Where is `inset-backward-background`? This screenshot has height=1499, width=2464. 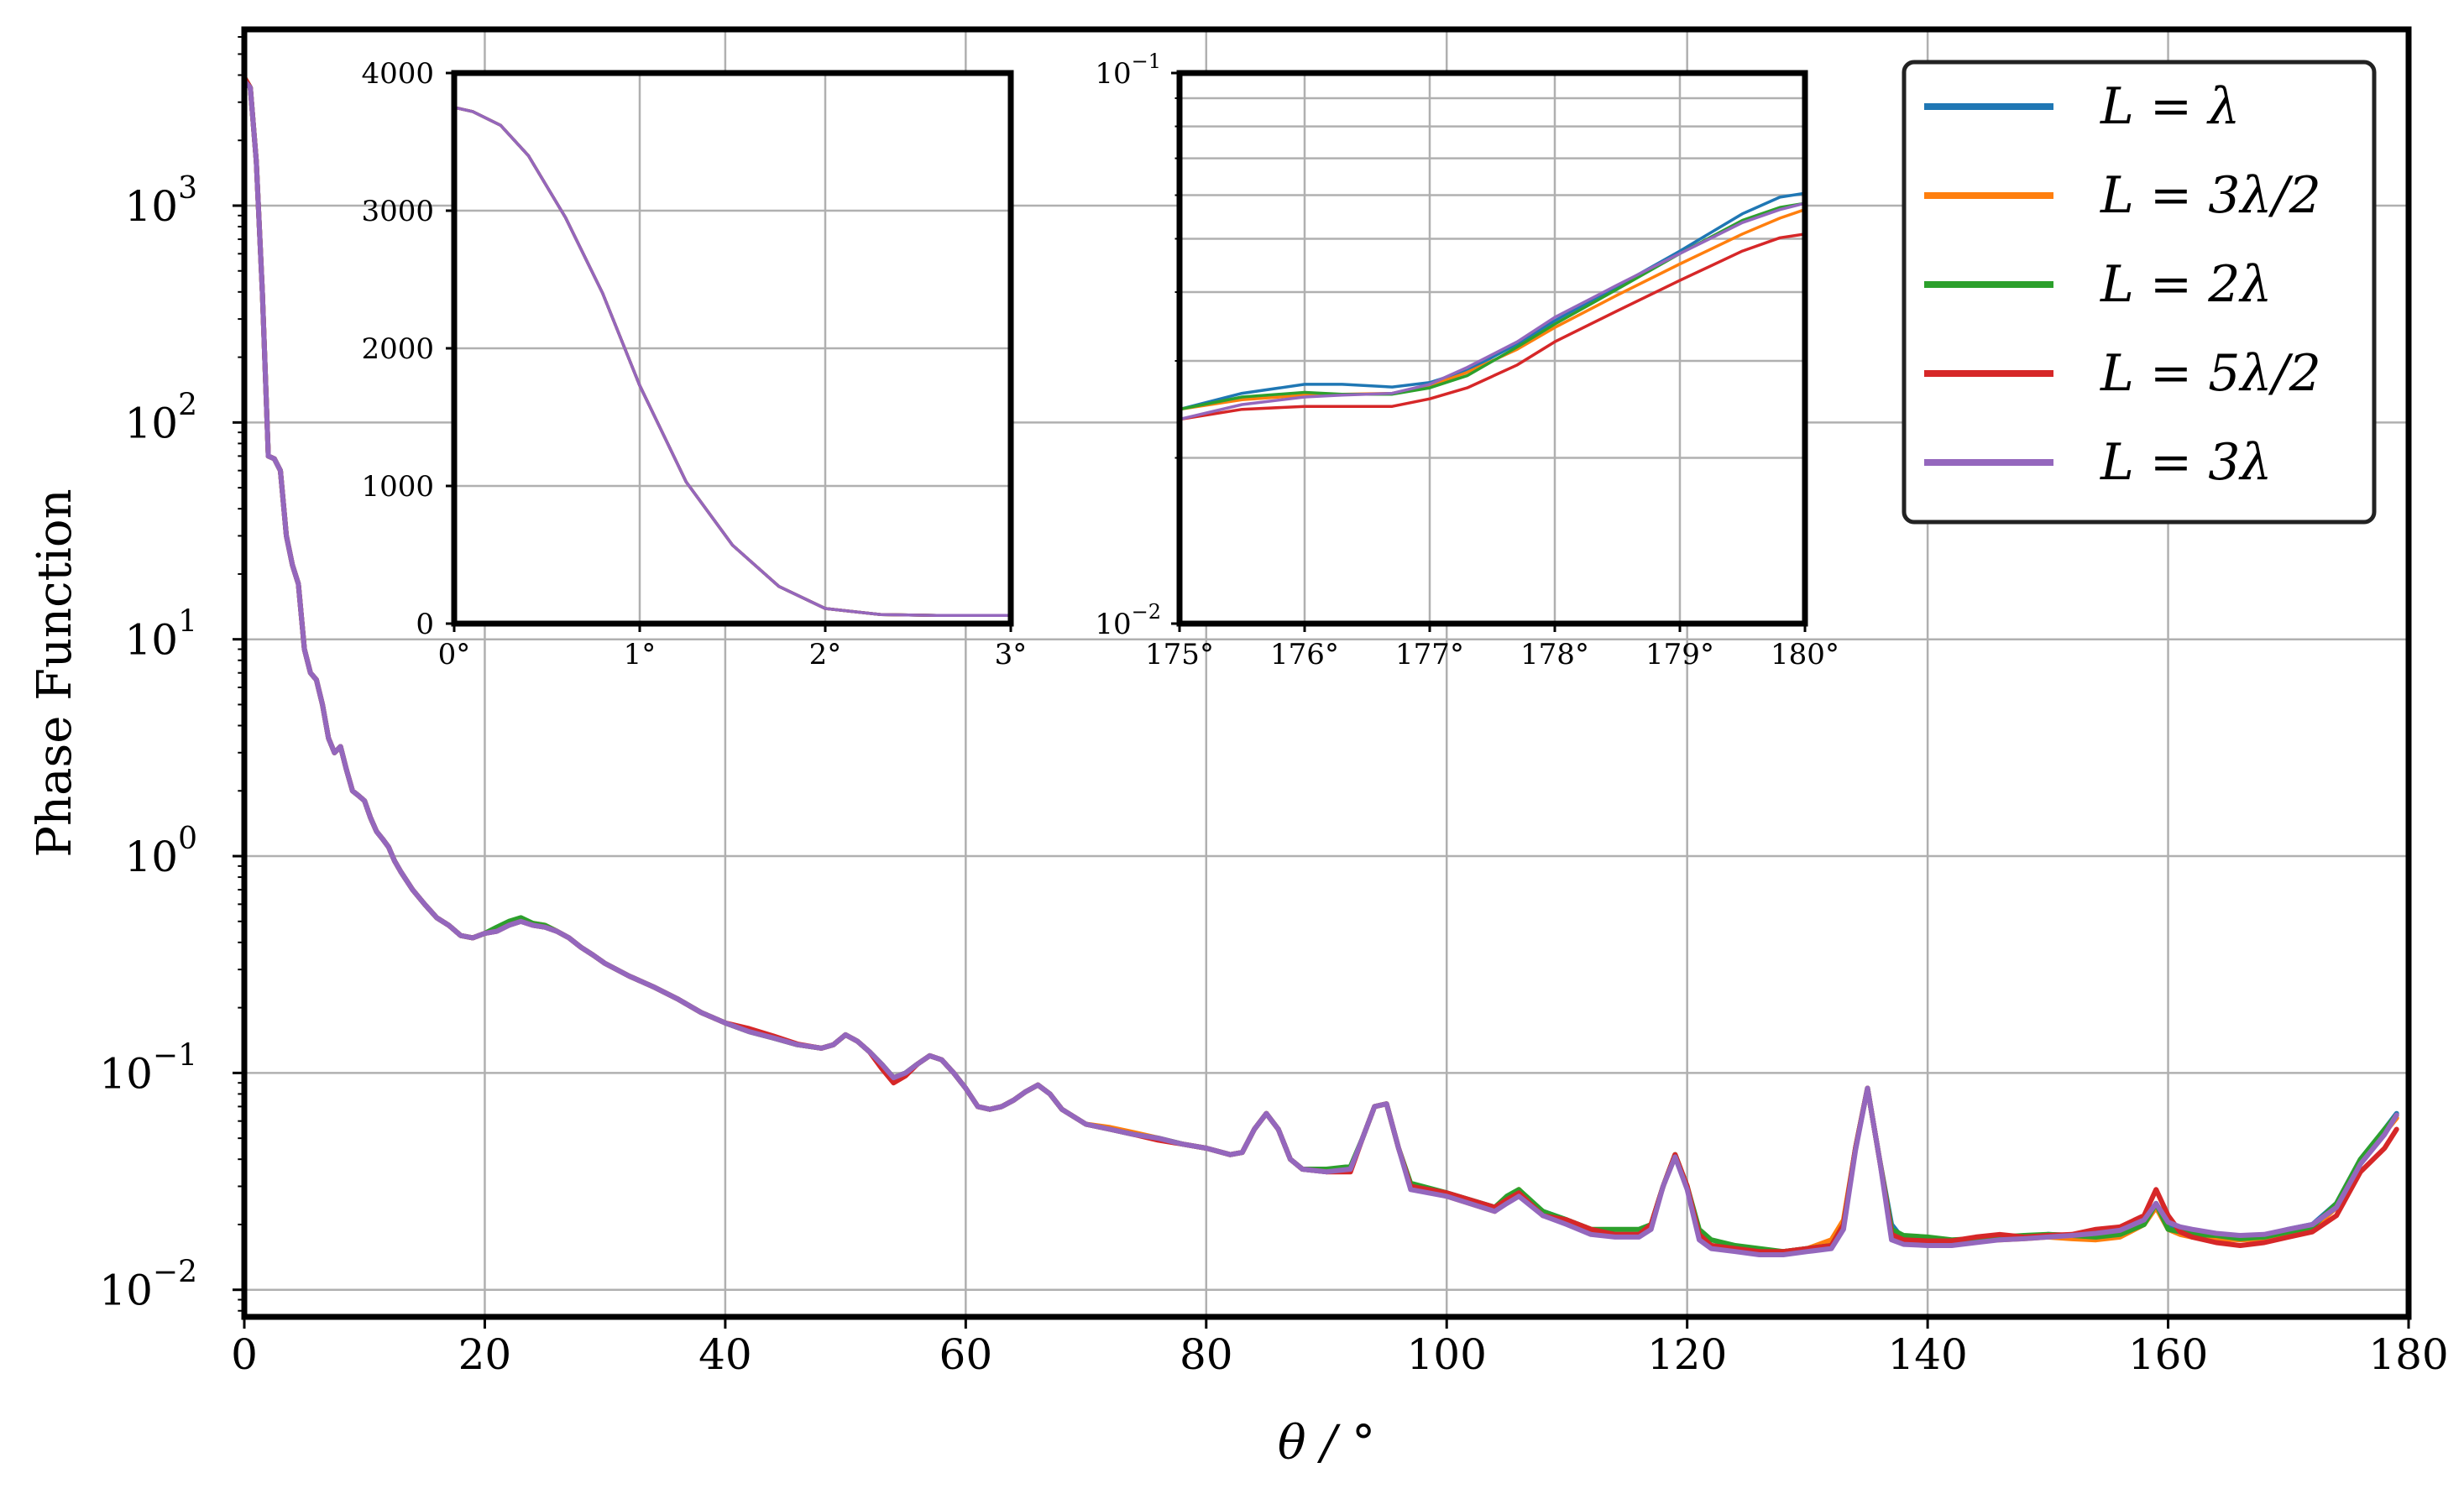 inset-backward-background is located at coordinates (1492, 348).